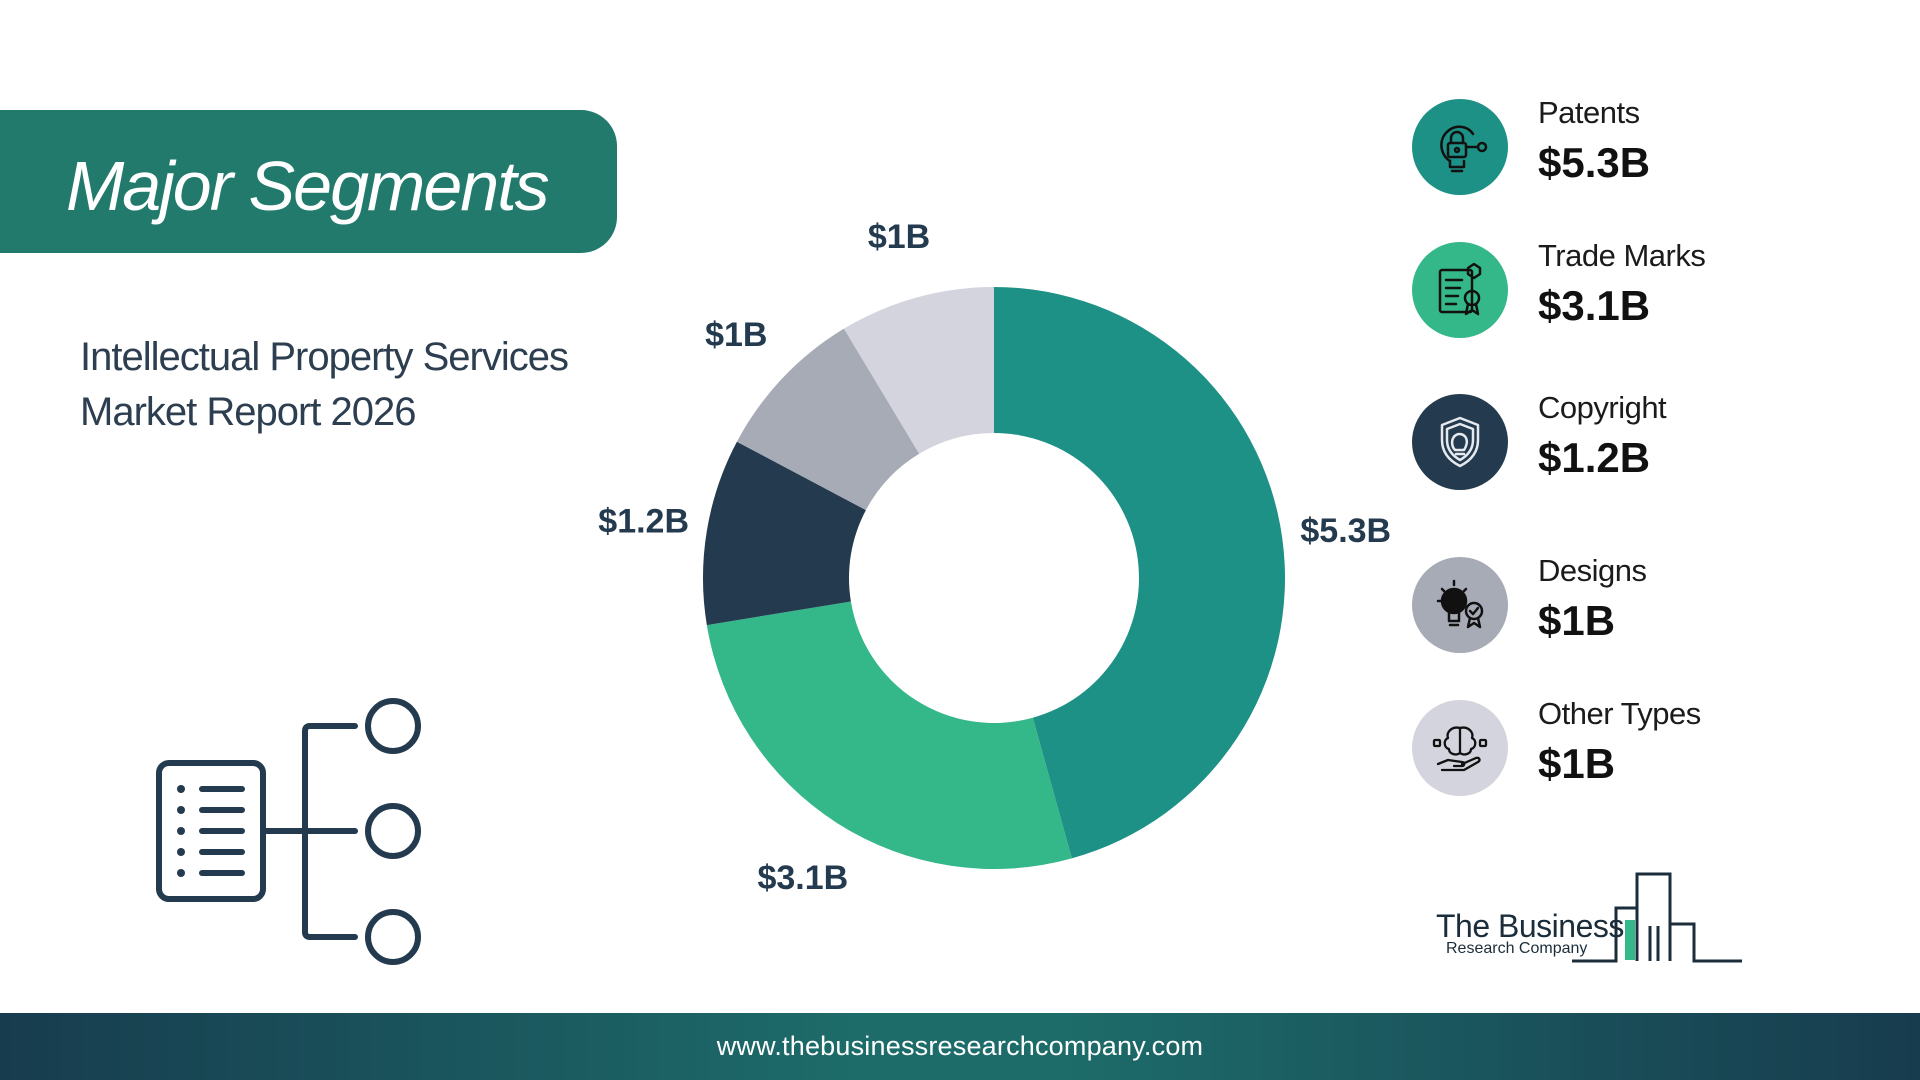  What do you see at coordinates (1594, 305) in the screenshot?
I see `legend-value: $3.1B` at bounding box center [1594, 305].